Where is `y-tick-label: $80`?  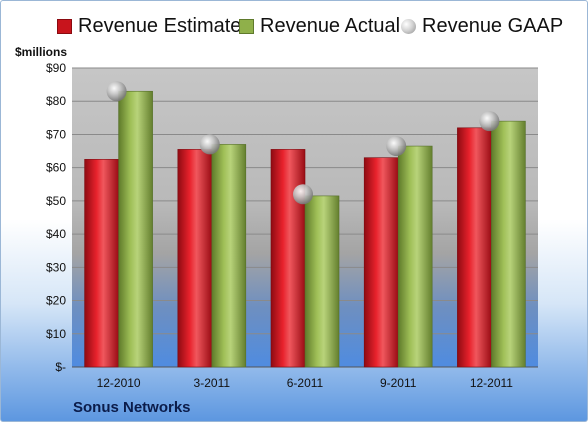
y-tick-label: $80 is located at coordinates (56, 101).